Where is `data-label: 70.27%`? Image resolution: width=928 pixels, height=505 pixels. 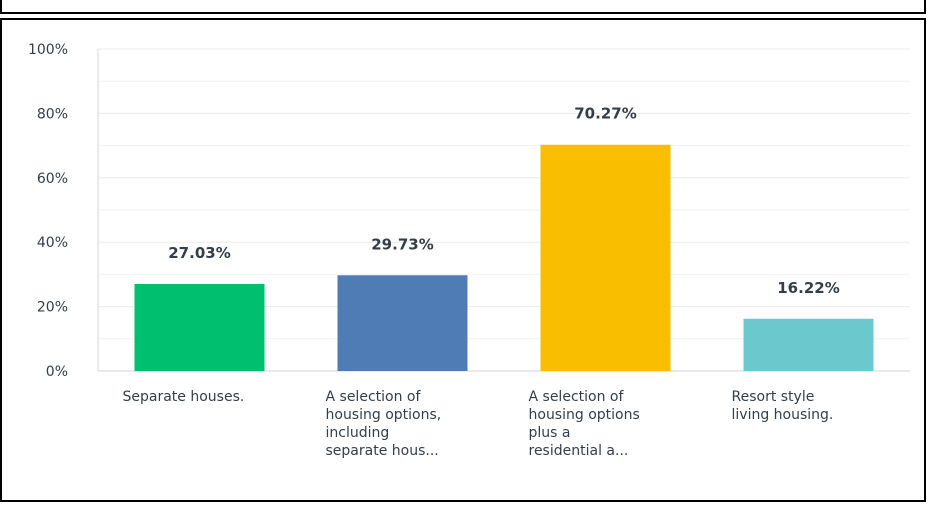 data-label: 70.27% is located at coordinates (605, 114).